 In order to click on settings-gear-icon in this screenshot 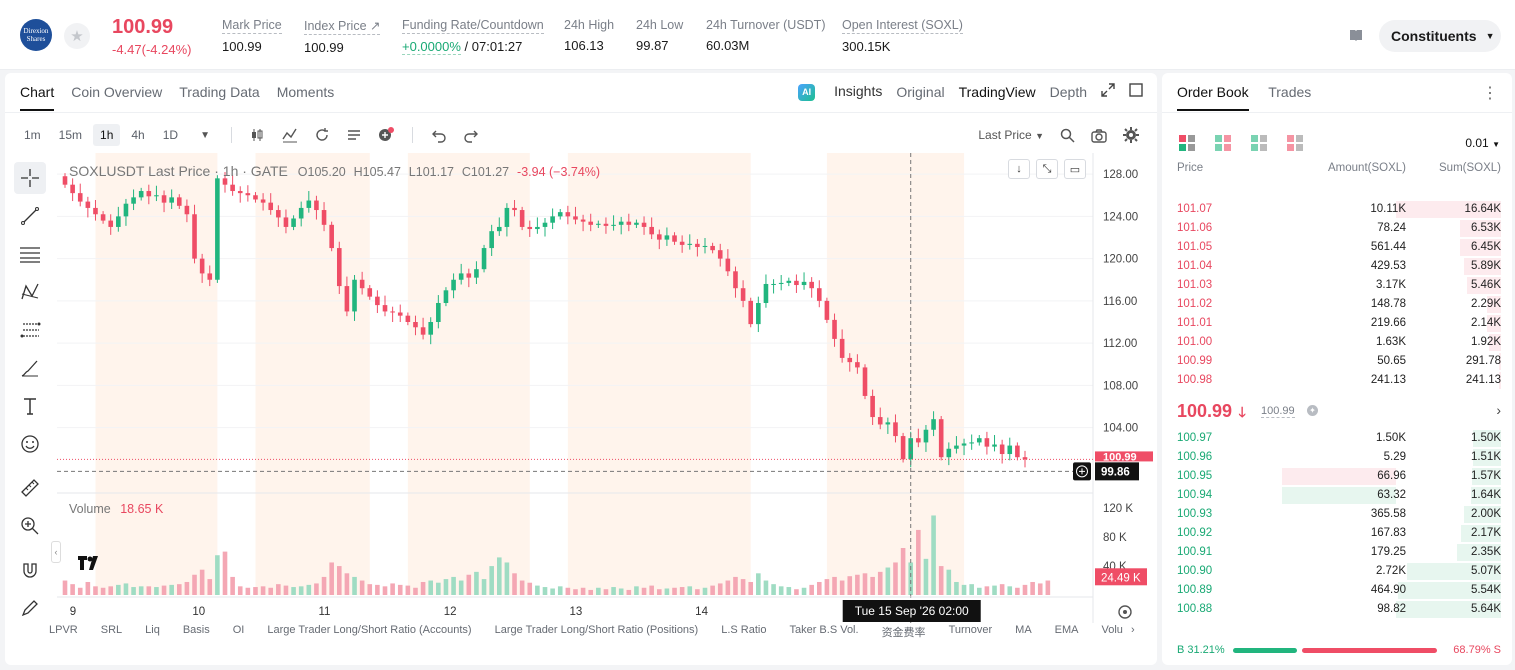, I will do `click(1131, 135)`.